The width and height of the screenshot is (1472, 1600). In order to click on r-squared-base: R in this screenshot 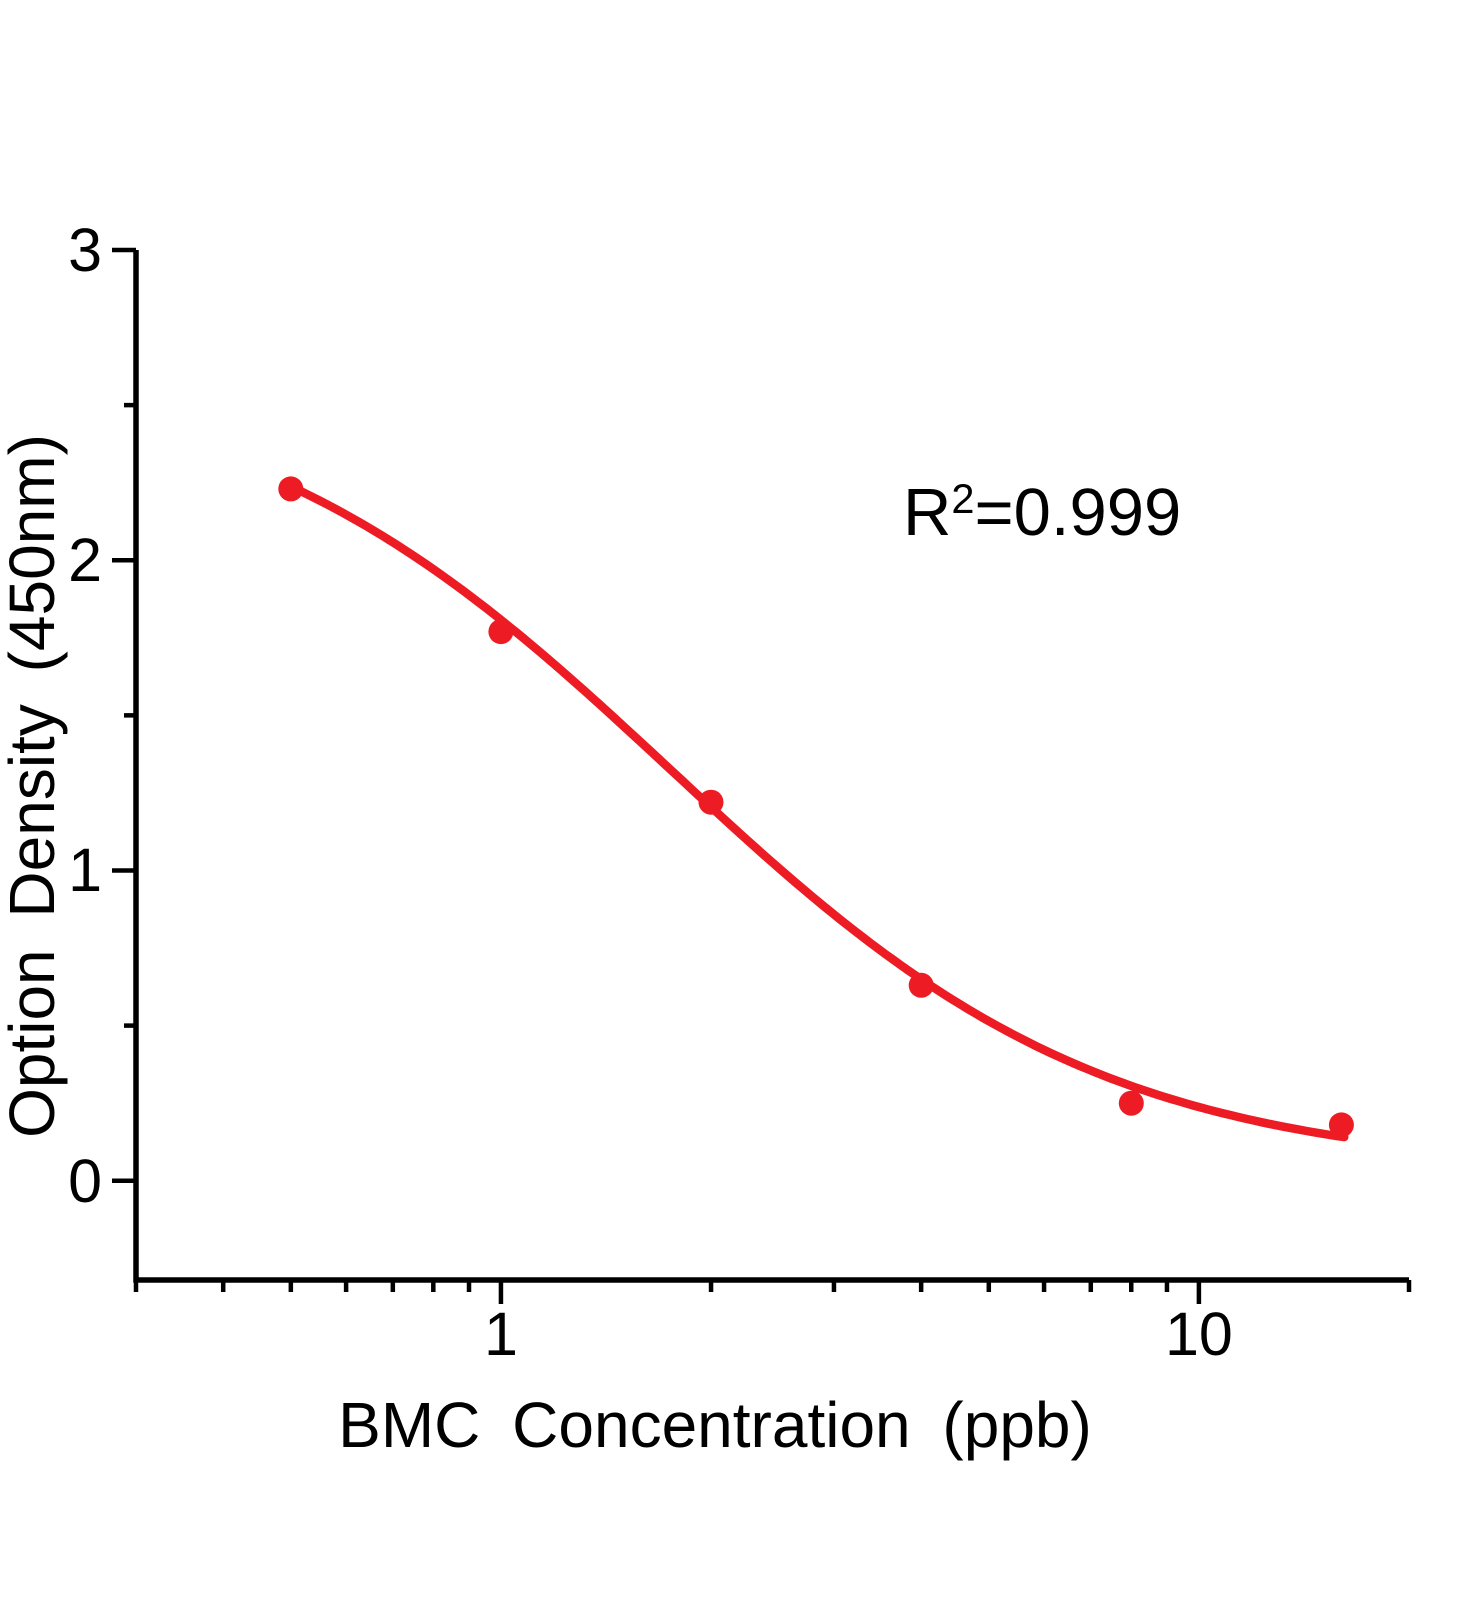, I will do `click(927, 512)`.